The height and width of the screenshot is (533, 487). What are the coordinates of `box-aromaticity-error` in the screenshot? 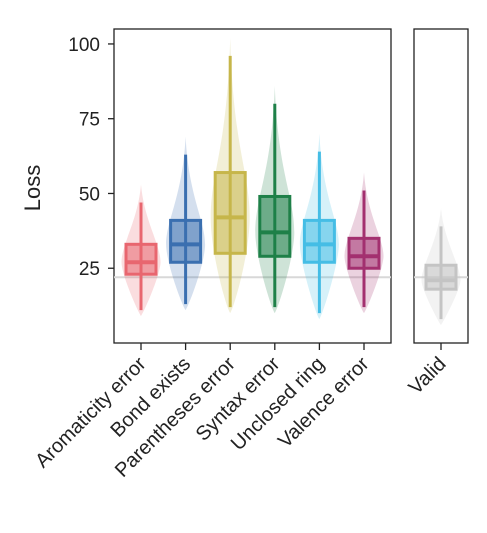 It's located at (141, 259).